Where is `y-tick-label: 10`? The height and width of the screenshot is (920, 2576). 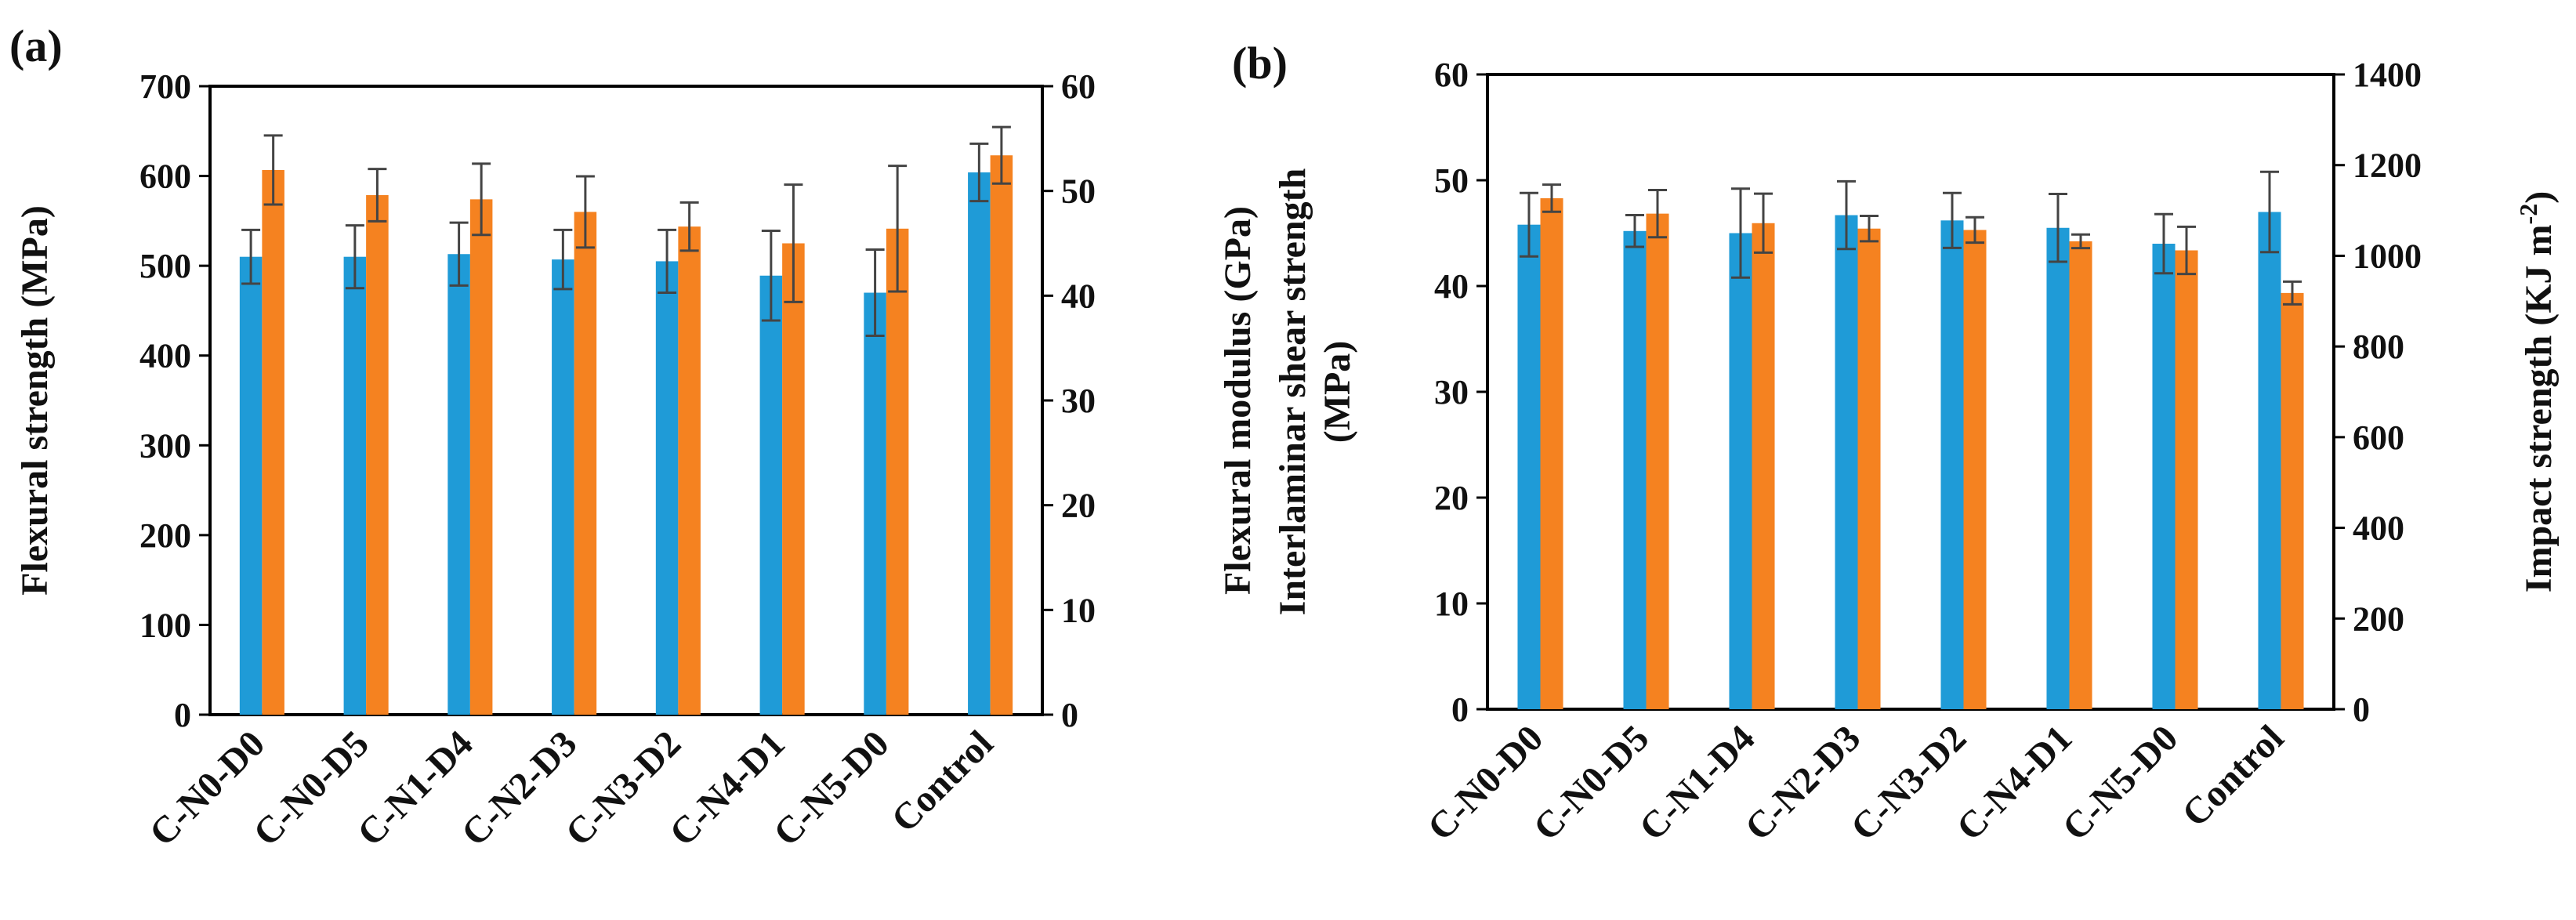 y-tick-label: 10 is located at coordinates (1451, 604).